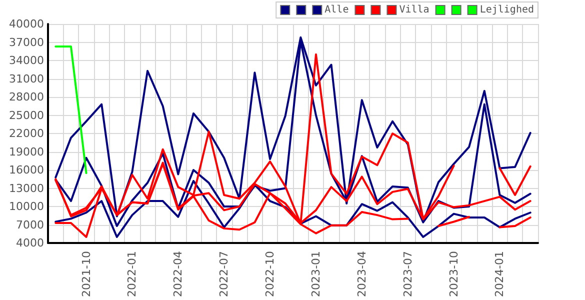 Image resolution: width=585 pixels, height=300 pixels. Describe the element at coordinates (26, 61) in the screenshot. I see `y-tick-label: 34000` at that location.